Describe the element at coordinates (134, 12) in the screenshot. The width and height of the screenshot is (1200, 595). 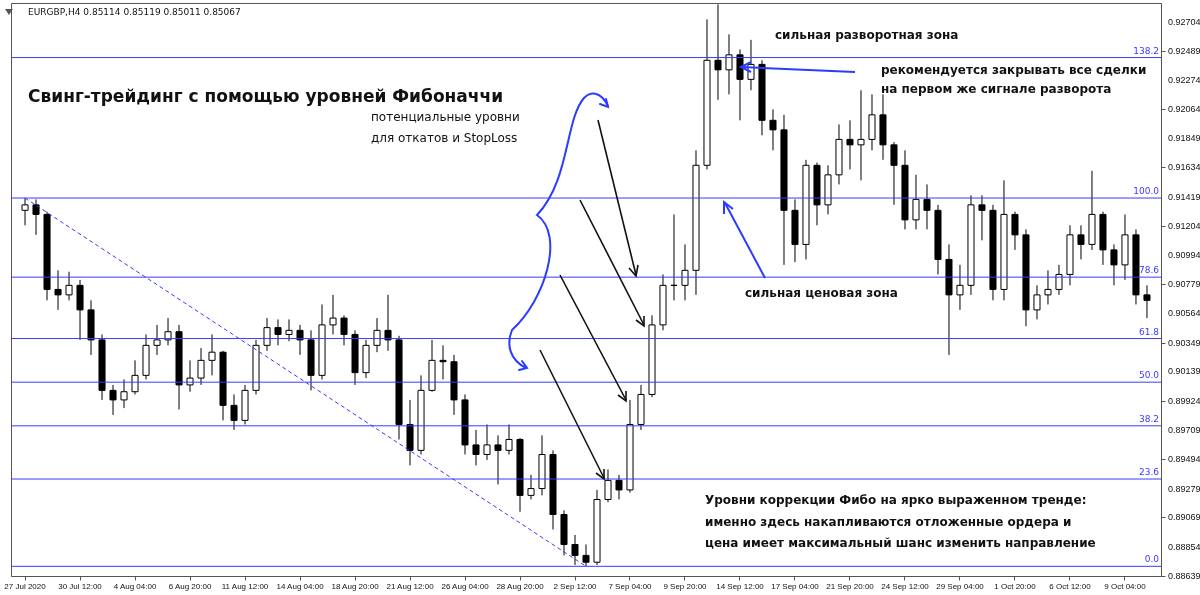
I see `annotation: EURGBP,H4 0.85114 0.85119 0.85011 0.85067` at that location.